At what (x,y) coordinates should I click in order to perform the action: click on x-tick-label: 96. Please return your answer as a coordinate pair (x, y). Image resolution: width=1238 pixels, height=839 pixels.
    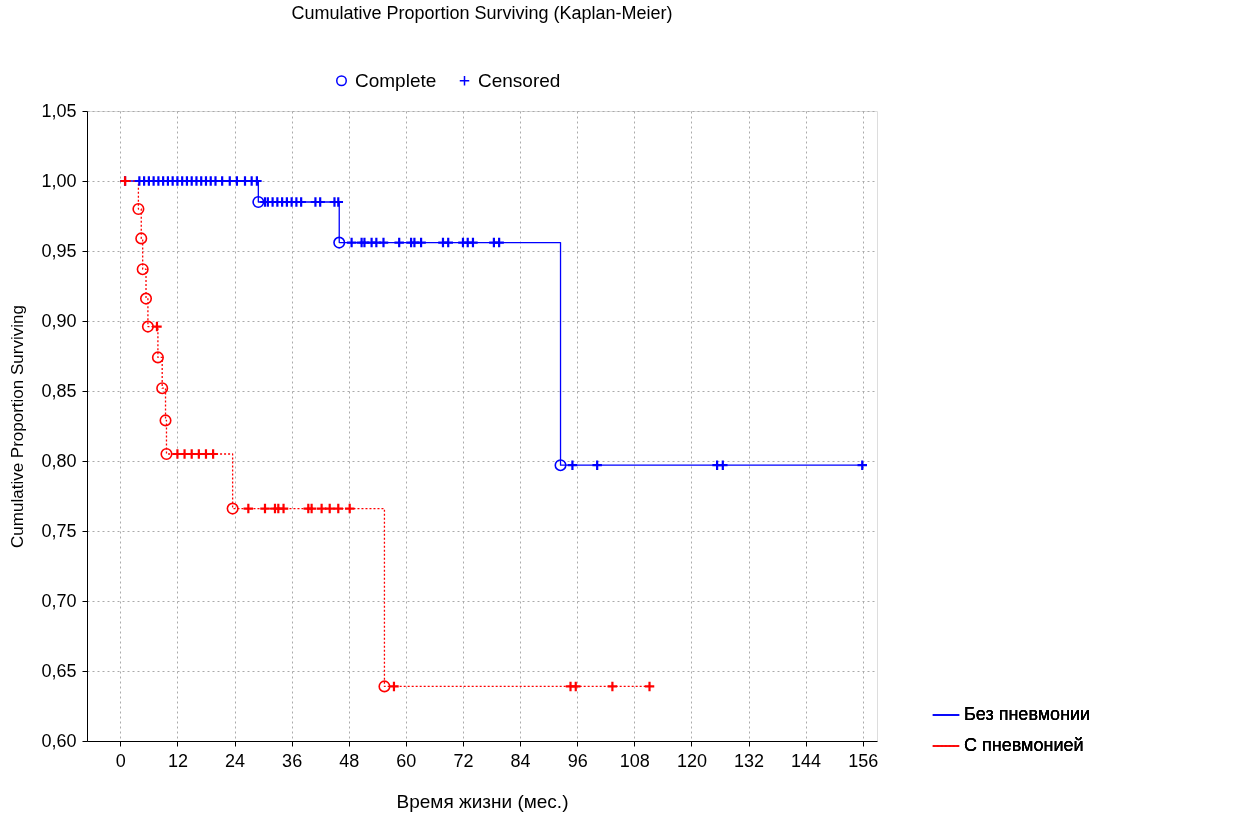
    Looking at the image, I should click on (577, 760).